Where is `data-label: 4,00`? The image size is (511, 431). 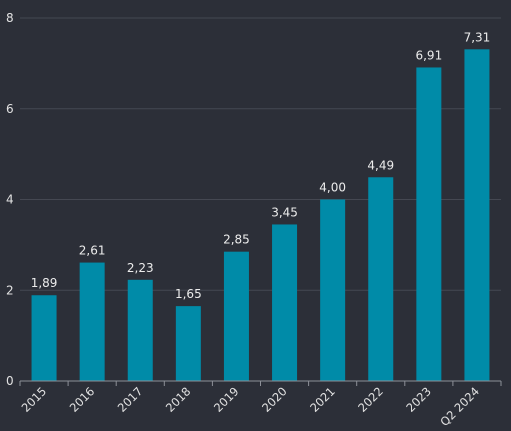 data-label: 4,00 is located at coordinates (332, 188).